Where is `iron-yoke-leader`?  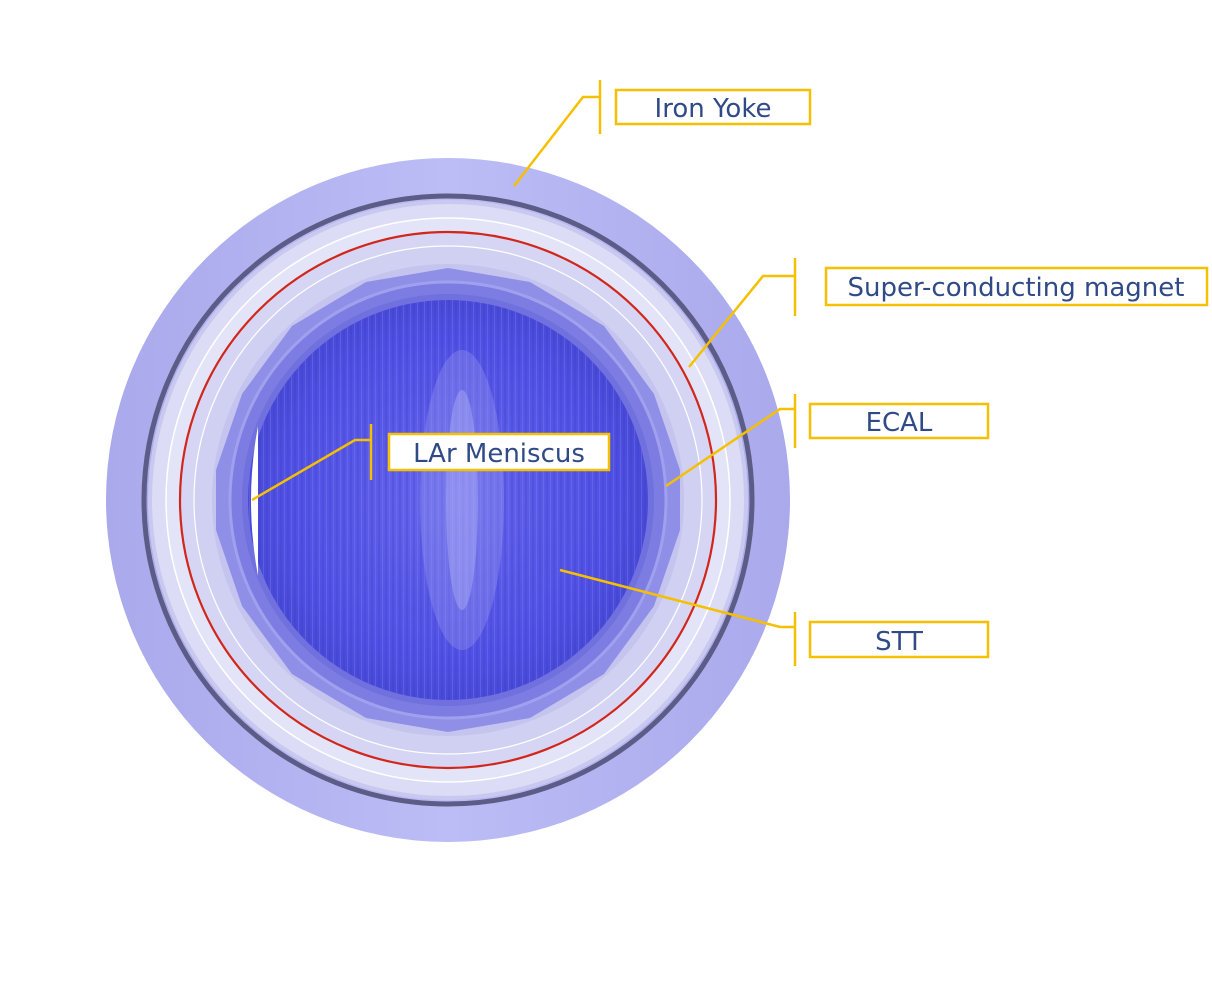
iron-yoke-leader is located at coordinates (556, 141).